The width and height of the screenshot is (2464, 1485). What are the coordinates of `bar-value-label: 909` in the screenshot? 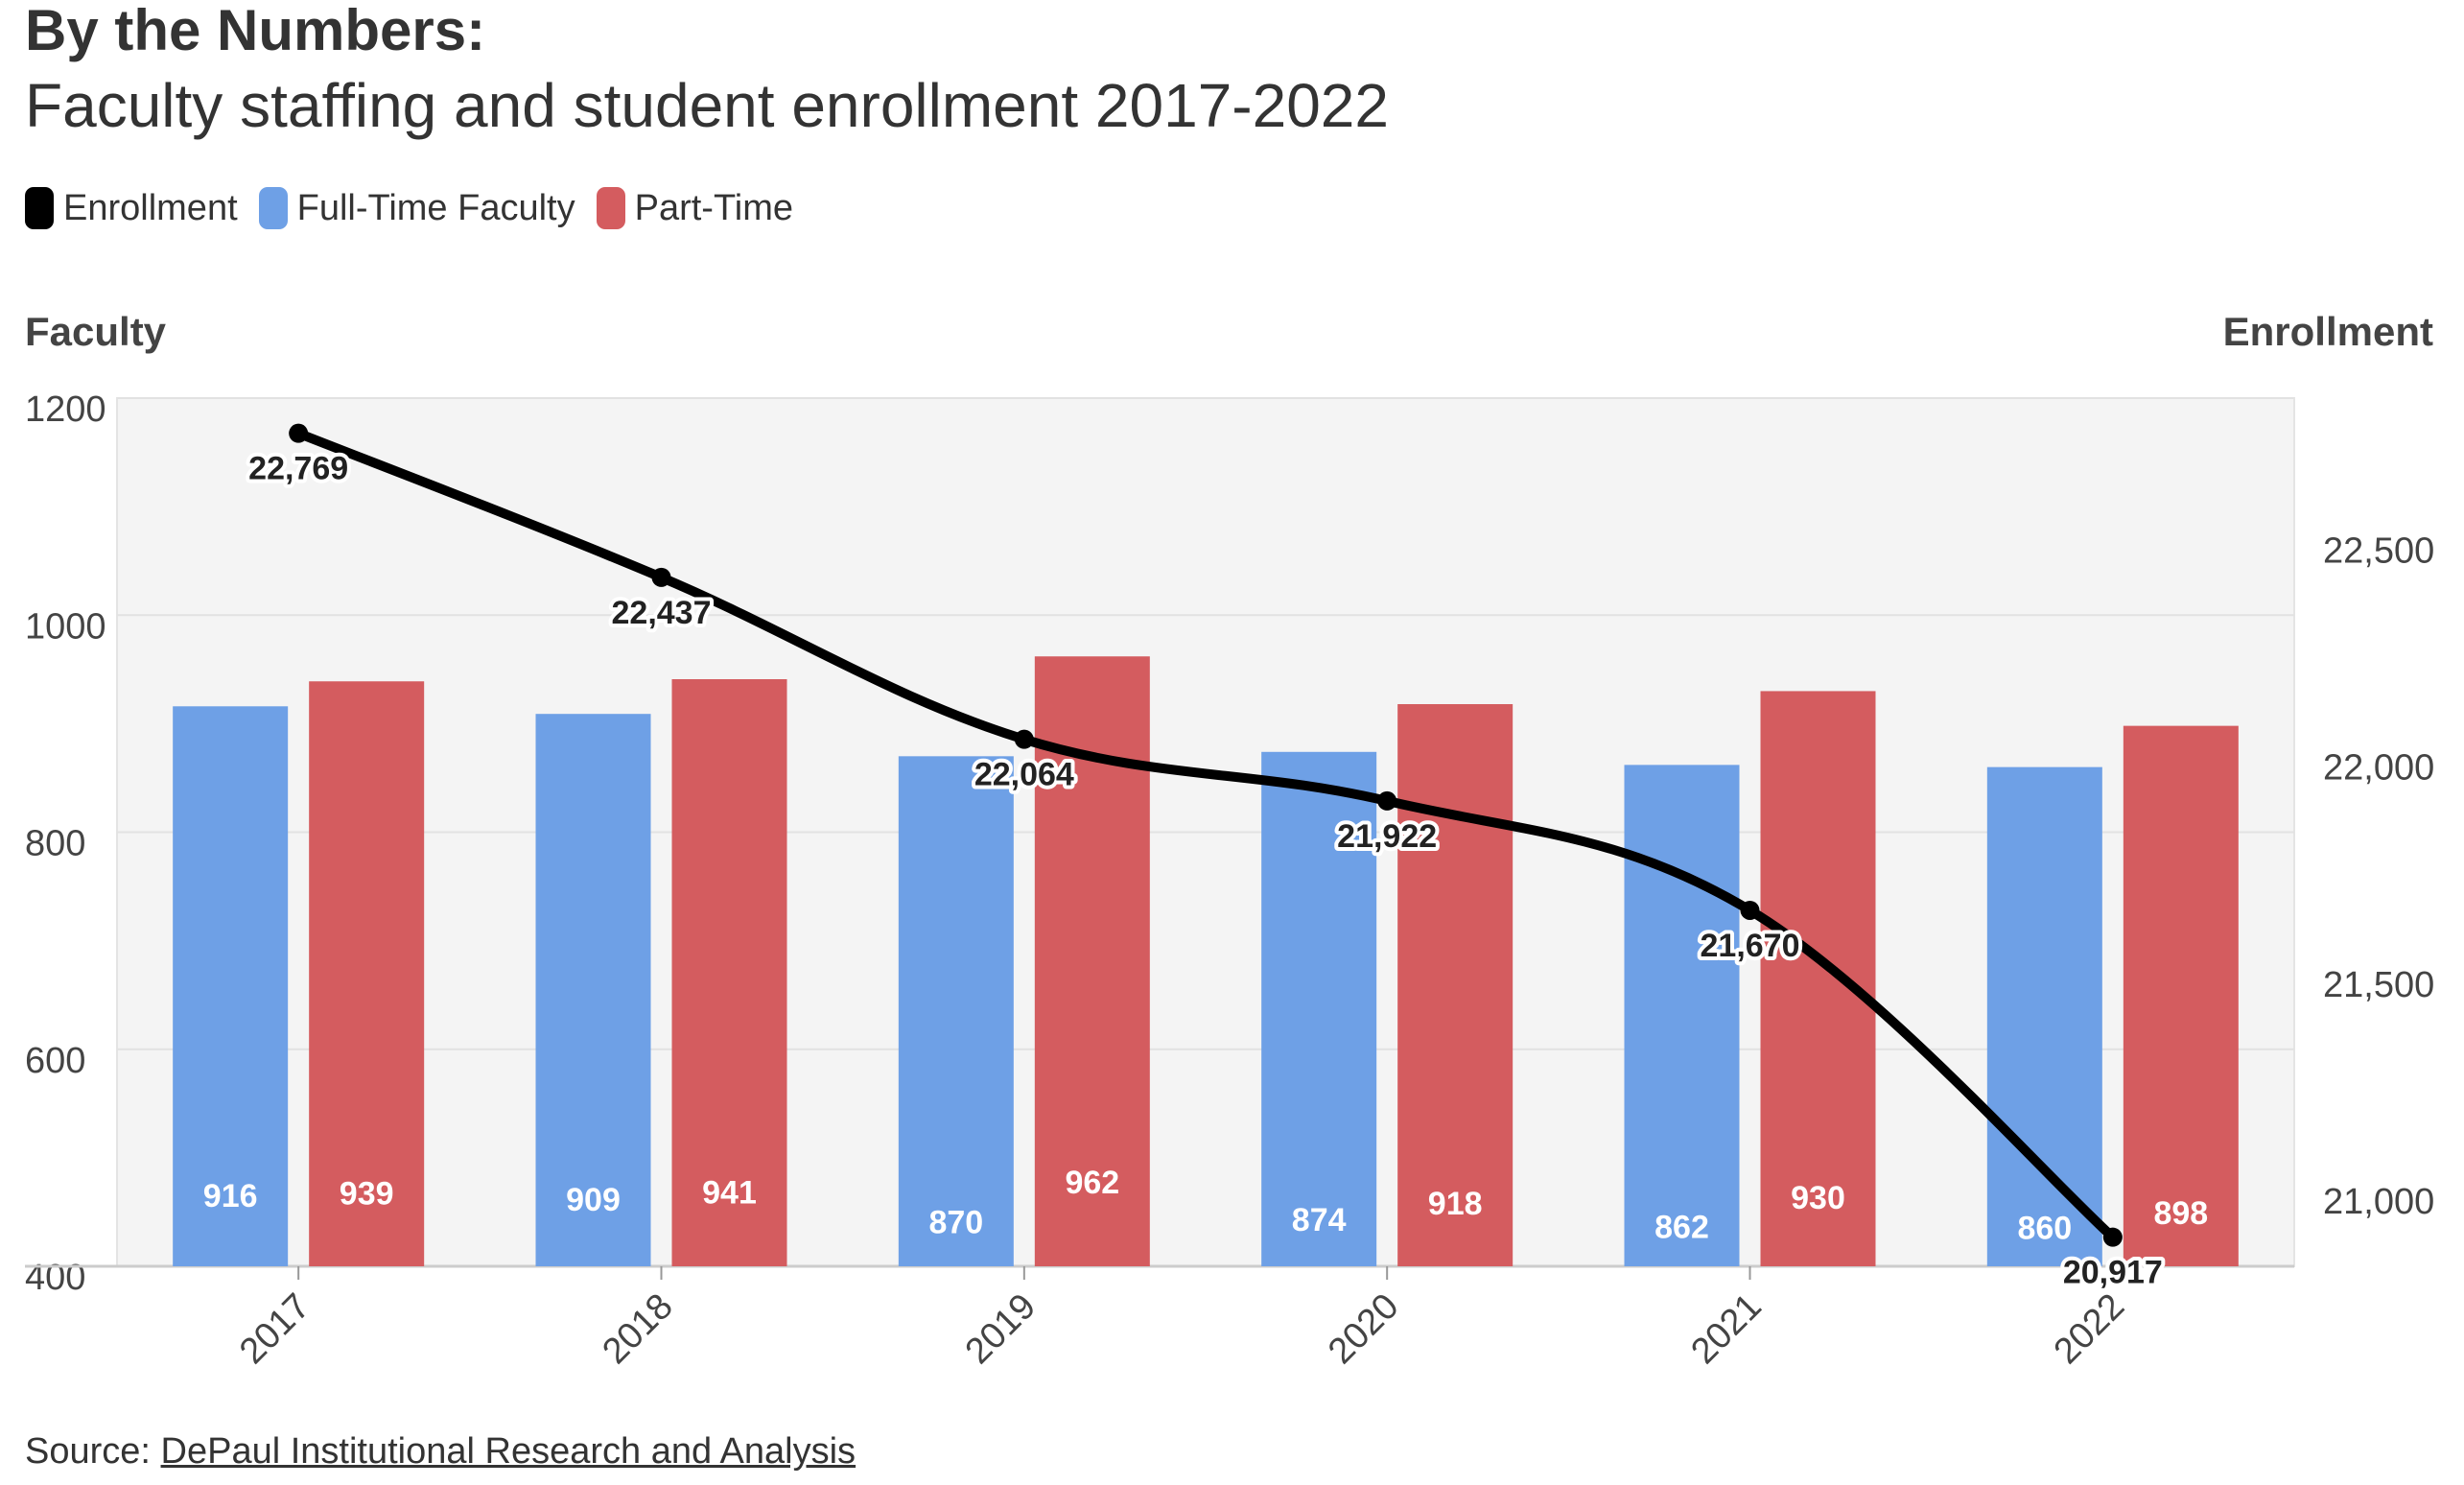 It's located at (593, 1200).